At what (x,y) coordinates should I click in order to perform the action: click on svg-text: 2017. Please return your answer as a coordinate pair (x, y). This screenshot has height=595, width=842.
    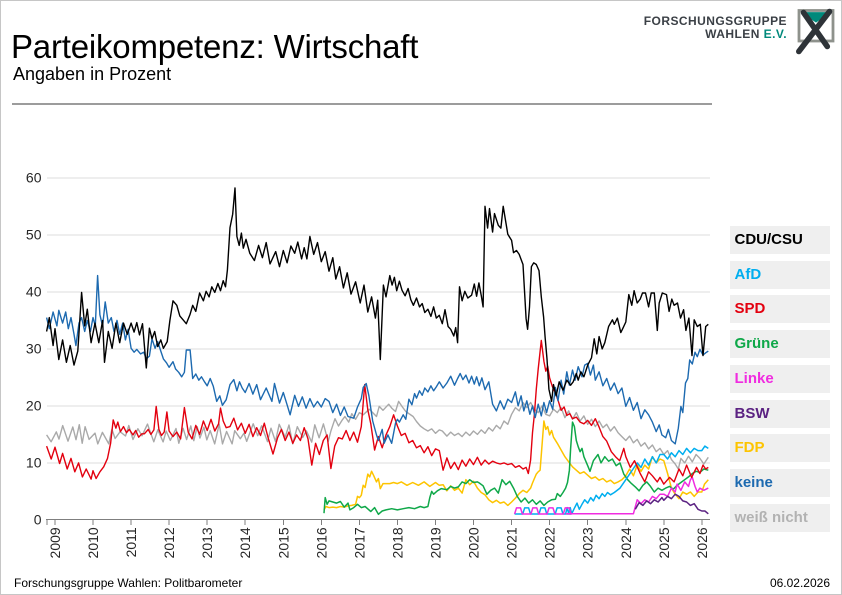
    Looking at the image, I should click on (359, 542).